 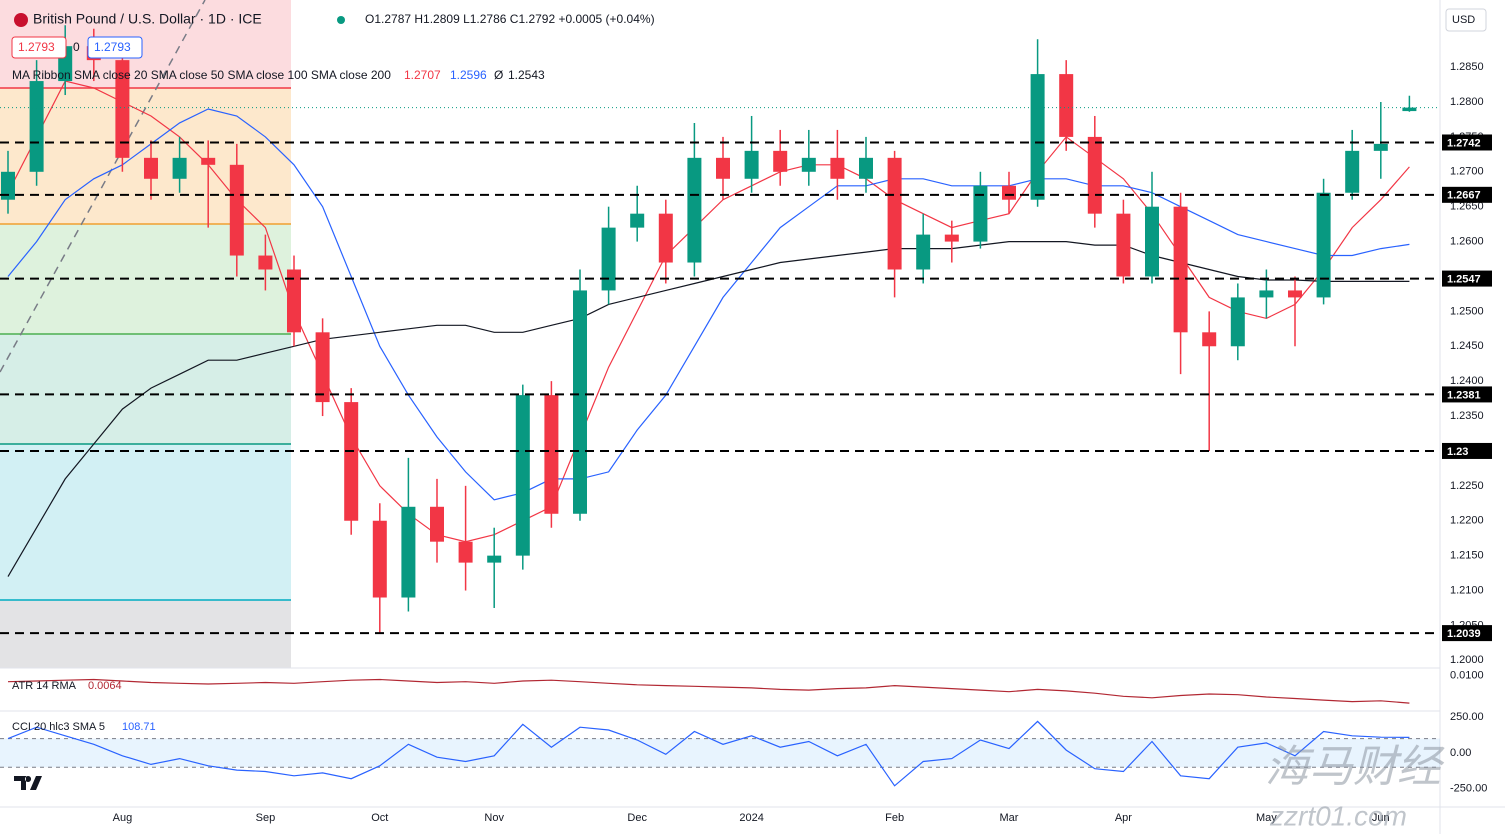 What do you see at coordinates (139, 727) in the screenshot?
I see `cci-value: 108.71` at bounding box center [139, 727].